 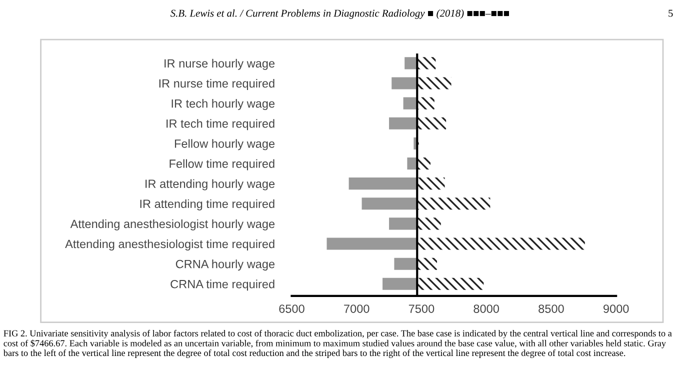 What do you see at coordinates (551, 308) in the screenshot?
I see `x-tick-label: 8500` at bounding box center [551, 308].